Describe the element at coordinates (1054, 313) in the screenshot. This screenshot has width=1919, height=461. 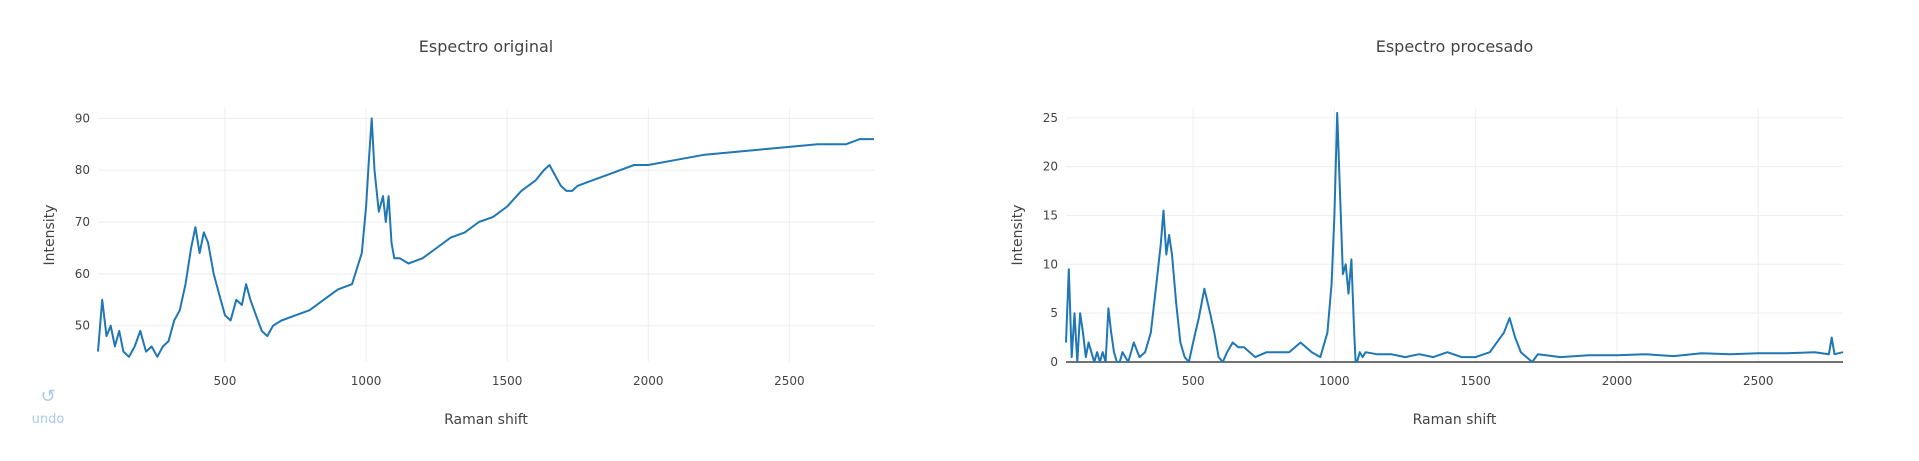
I see `y-tick-label: 5` at that location.